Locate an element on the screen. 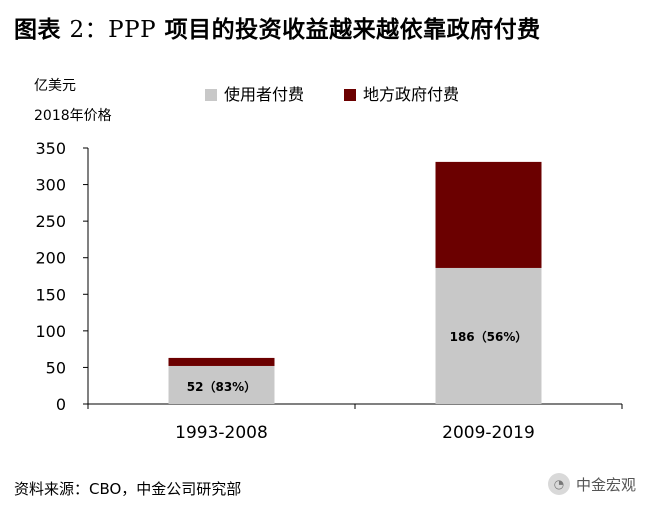  source-note: 资料来源：CBO，中金公司研究部 is located at coordinates (128, 489).